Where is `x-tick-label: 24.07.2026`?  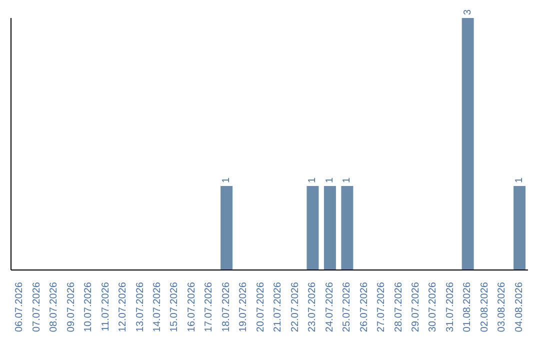 x-tick-label: 24.07.2026 is located at coordinates (330, 307).